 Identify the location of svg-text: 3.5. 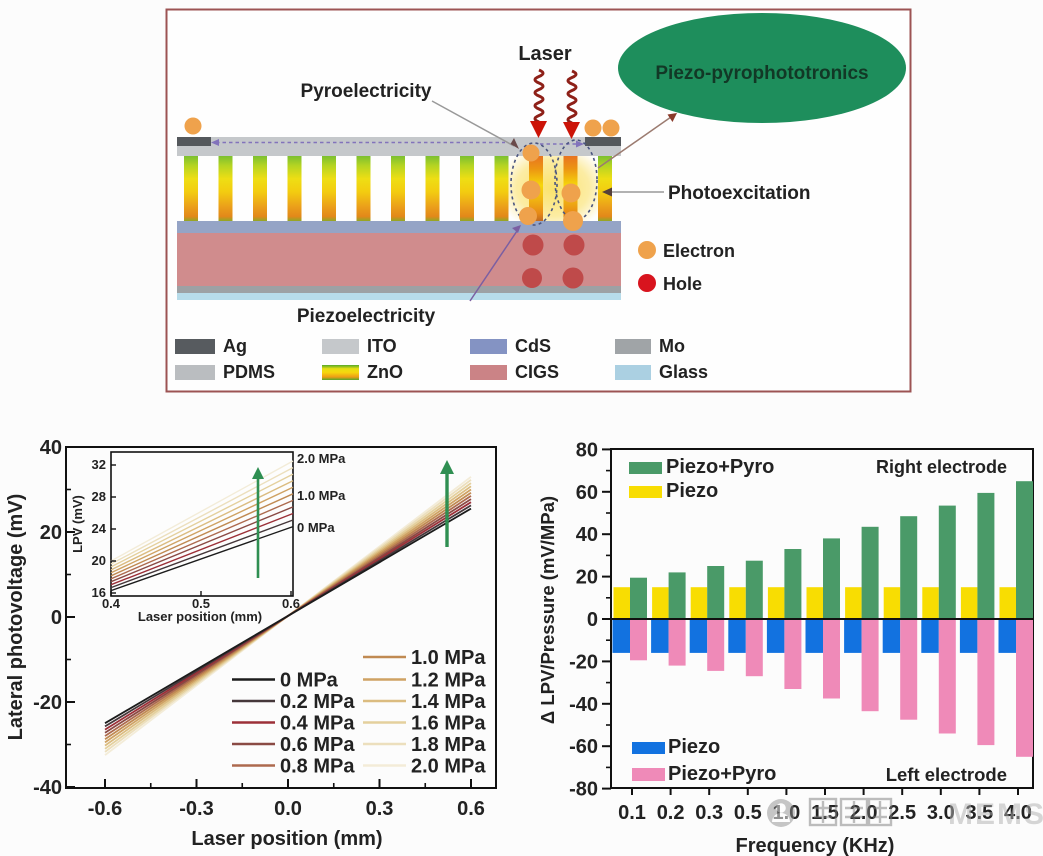
(979, 813).